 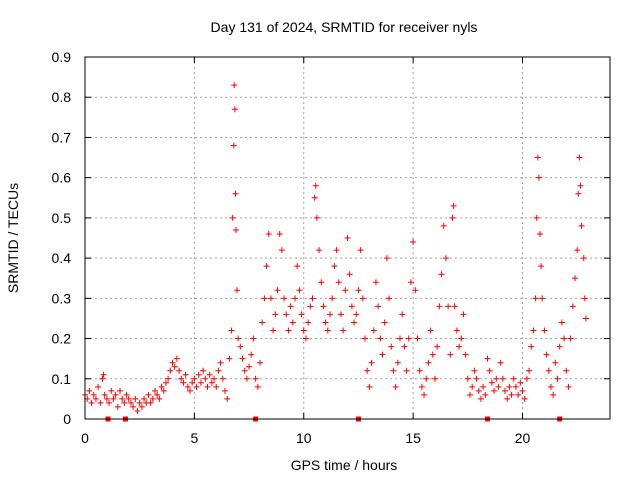 What do you see at coordinates (62, 178) in the screenshot?
I see `y-tick-label: 0.6` at bounding box center [62, 178].